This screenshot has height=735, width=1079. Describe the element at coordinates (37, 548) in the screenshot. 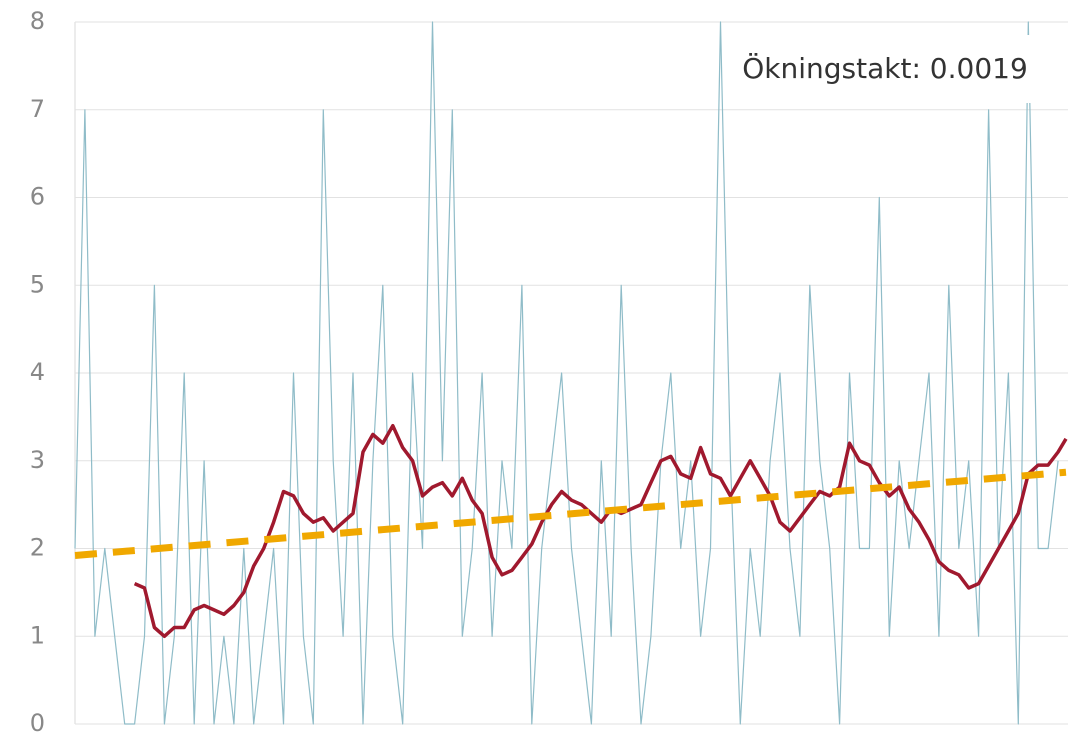

I see `y-tick-label: 2` at that location.